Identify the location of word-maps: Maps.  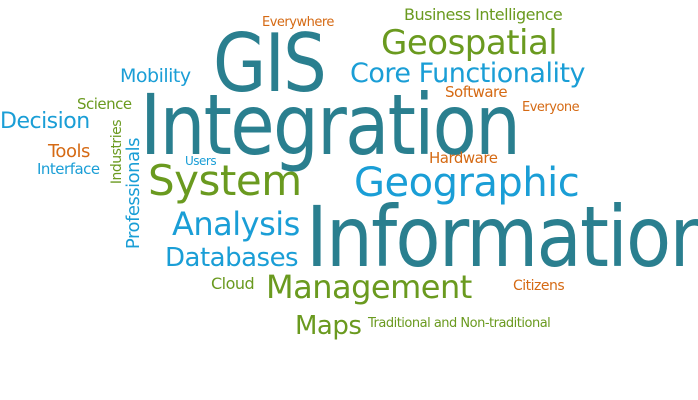
(328, 326).